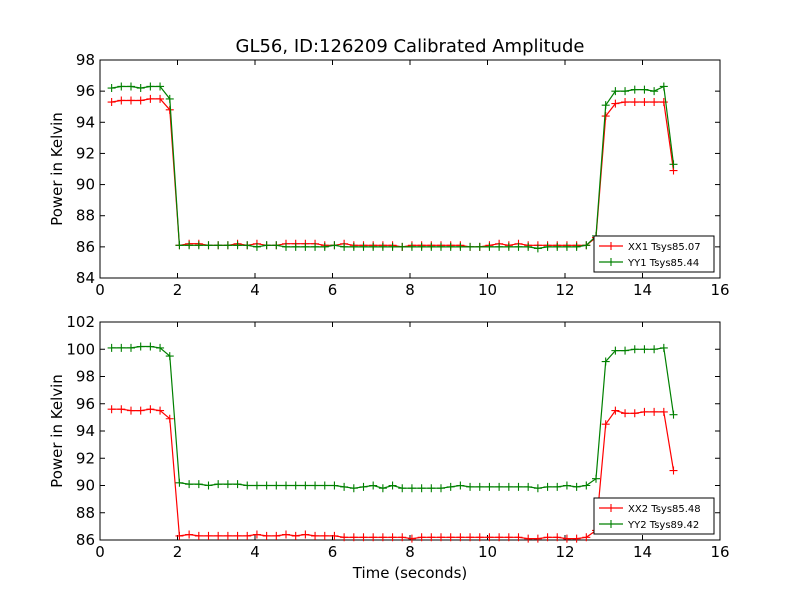  What do you see at coordinates (85, 153) in the screenshot?
I see `y-tick-label: 92` at bounding box center [85, 153].